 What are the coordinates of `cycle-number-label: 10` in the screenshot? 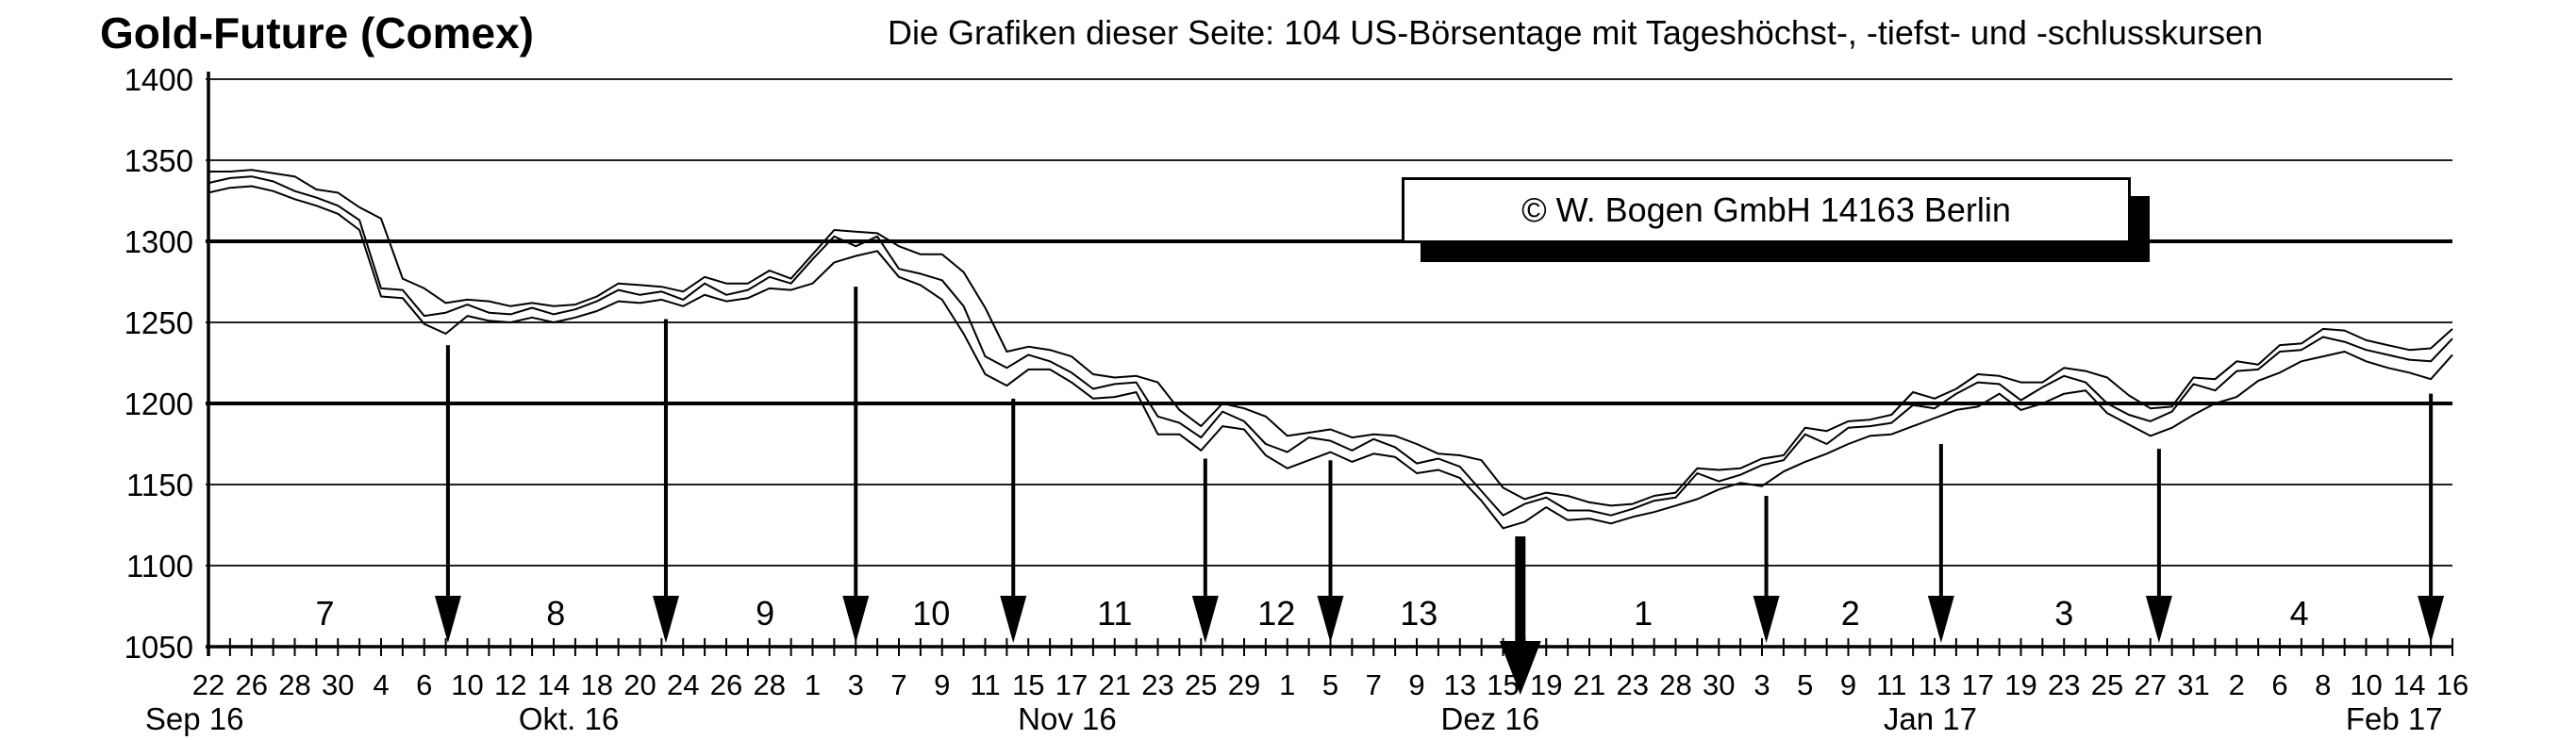 It's located at (931, 613).